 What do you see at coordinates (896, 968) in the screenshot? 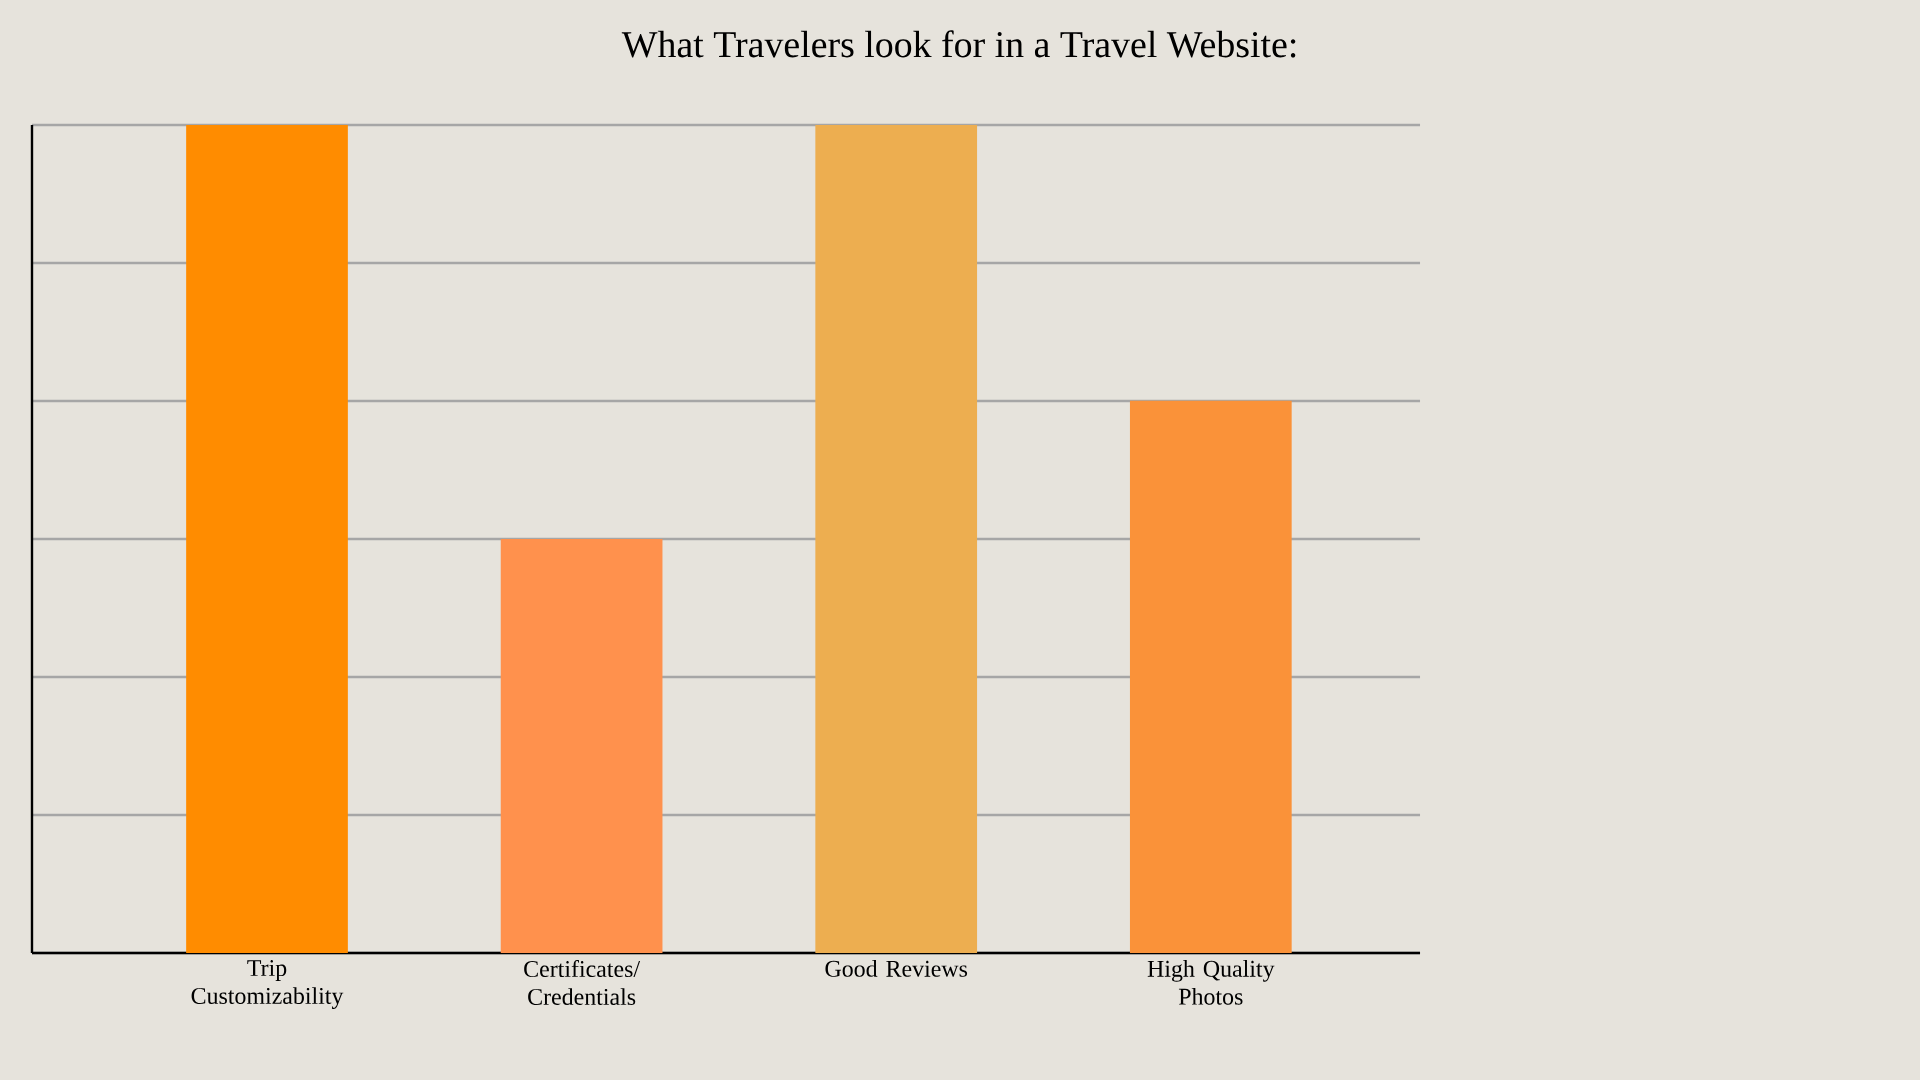
I see `x-tick-label: Good Reviews` at bounding box center [896, 968].